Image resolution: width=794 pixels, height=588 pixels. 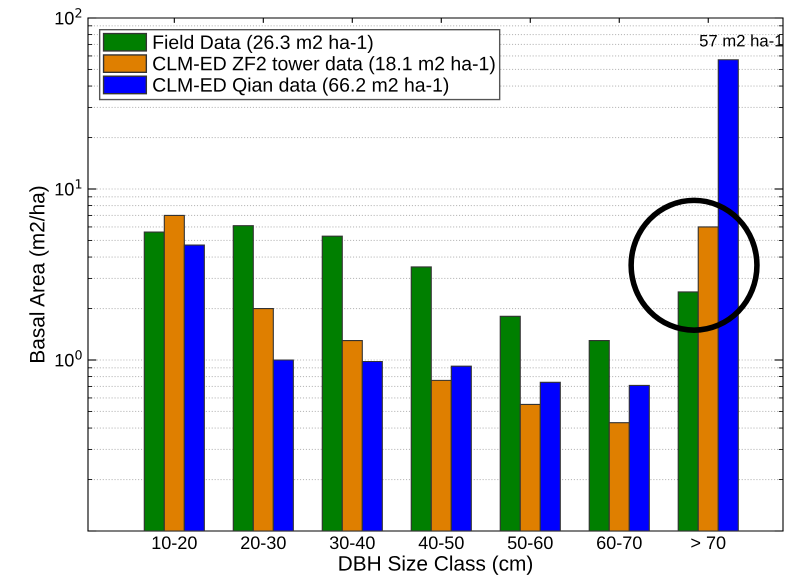 What do you see at coordinates (435, 565) in the screenshot?
I see `x-axis-title: DBH Size Class (cm)` at bounding box center [435, 565].